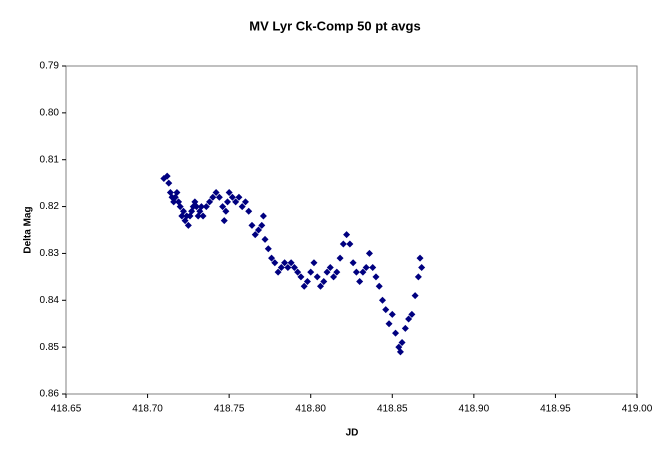  Describe the element at coordinates (555, 409) in the screenshot. I see `x-tick-label: 418.95` at that location.